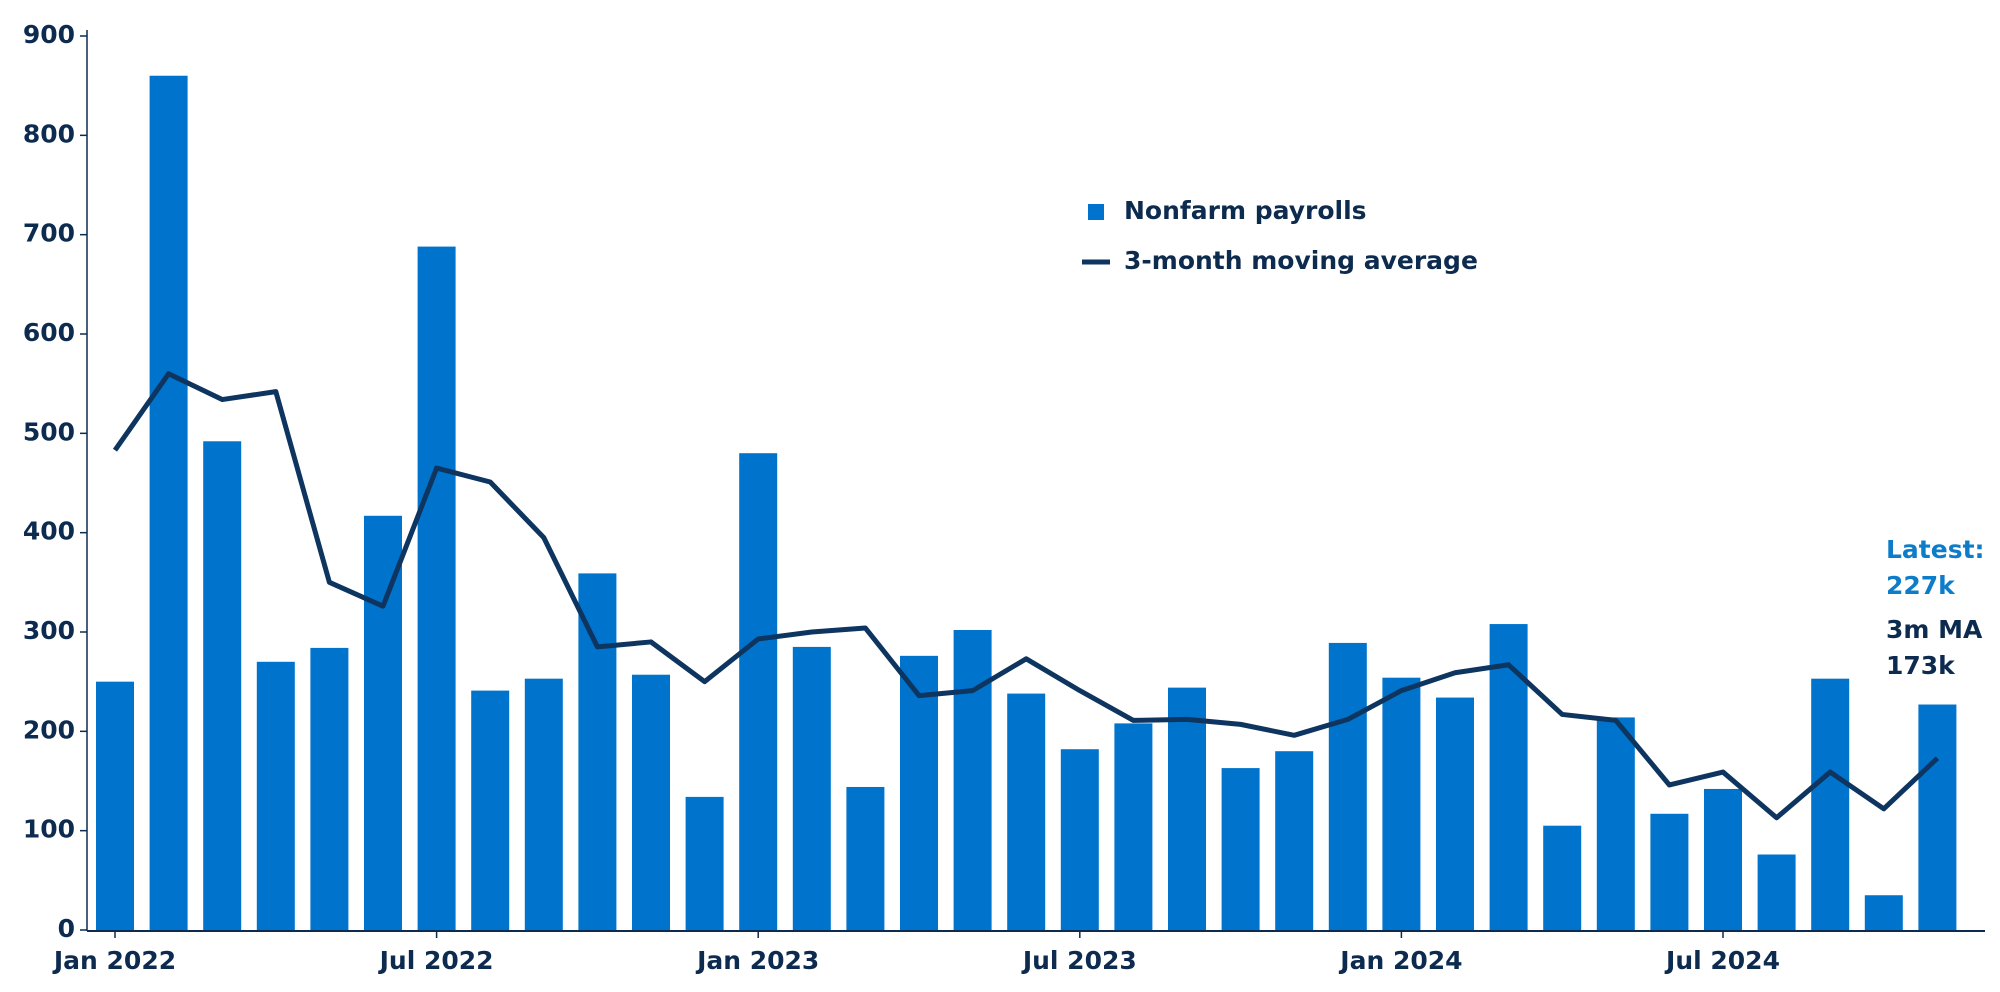 The height and width of the screenshot is (992, 2000). I want to click on y-tick-label: 0, so click(66, 928).